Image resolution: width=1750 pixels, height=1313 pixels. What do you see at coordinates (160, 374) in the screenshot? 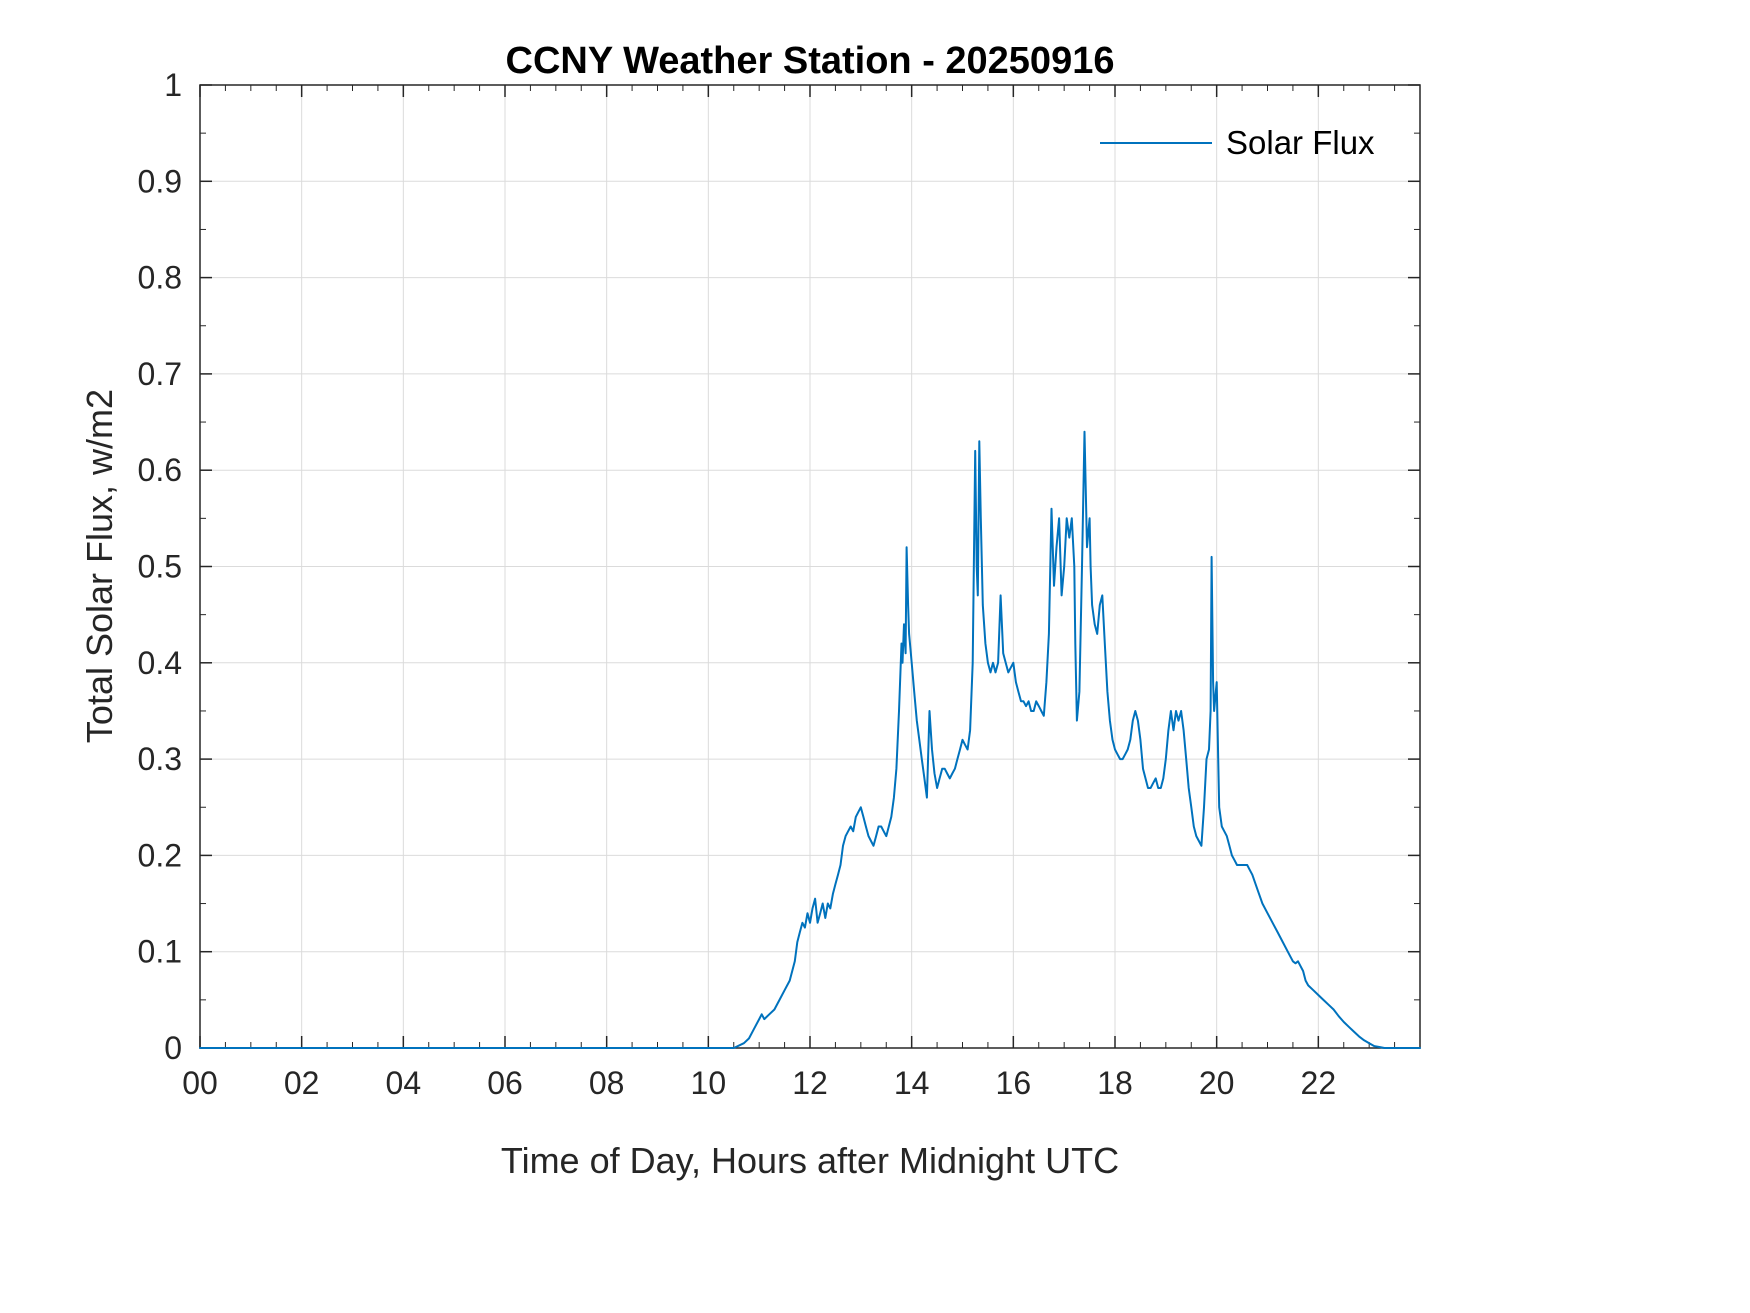
I see `y-tick-label: 0.7` at bounding box center [160, 374].